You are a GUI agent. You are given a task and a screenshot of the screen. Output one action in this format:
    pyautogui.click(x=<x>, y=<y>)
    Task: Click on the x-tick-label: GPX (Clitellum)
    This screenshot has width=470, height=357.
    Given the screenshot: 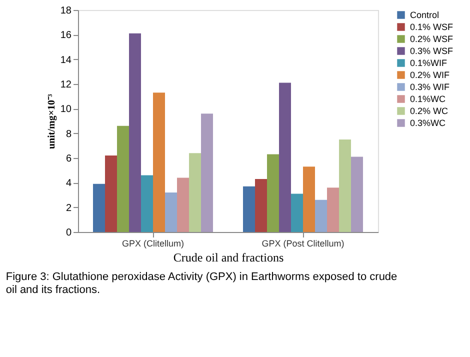 What is the action you would take?
    pyautogui.click(x=153, y=243)
    